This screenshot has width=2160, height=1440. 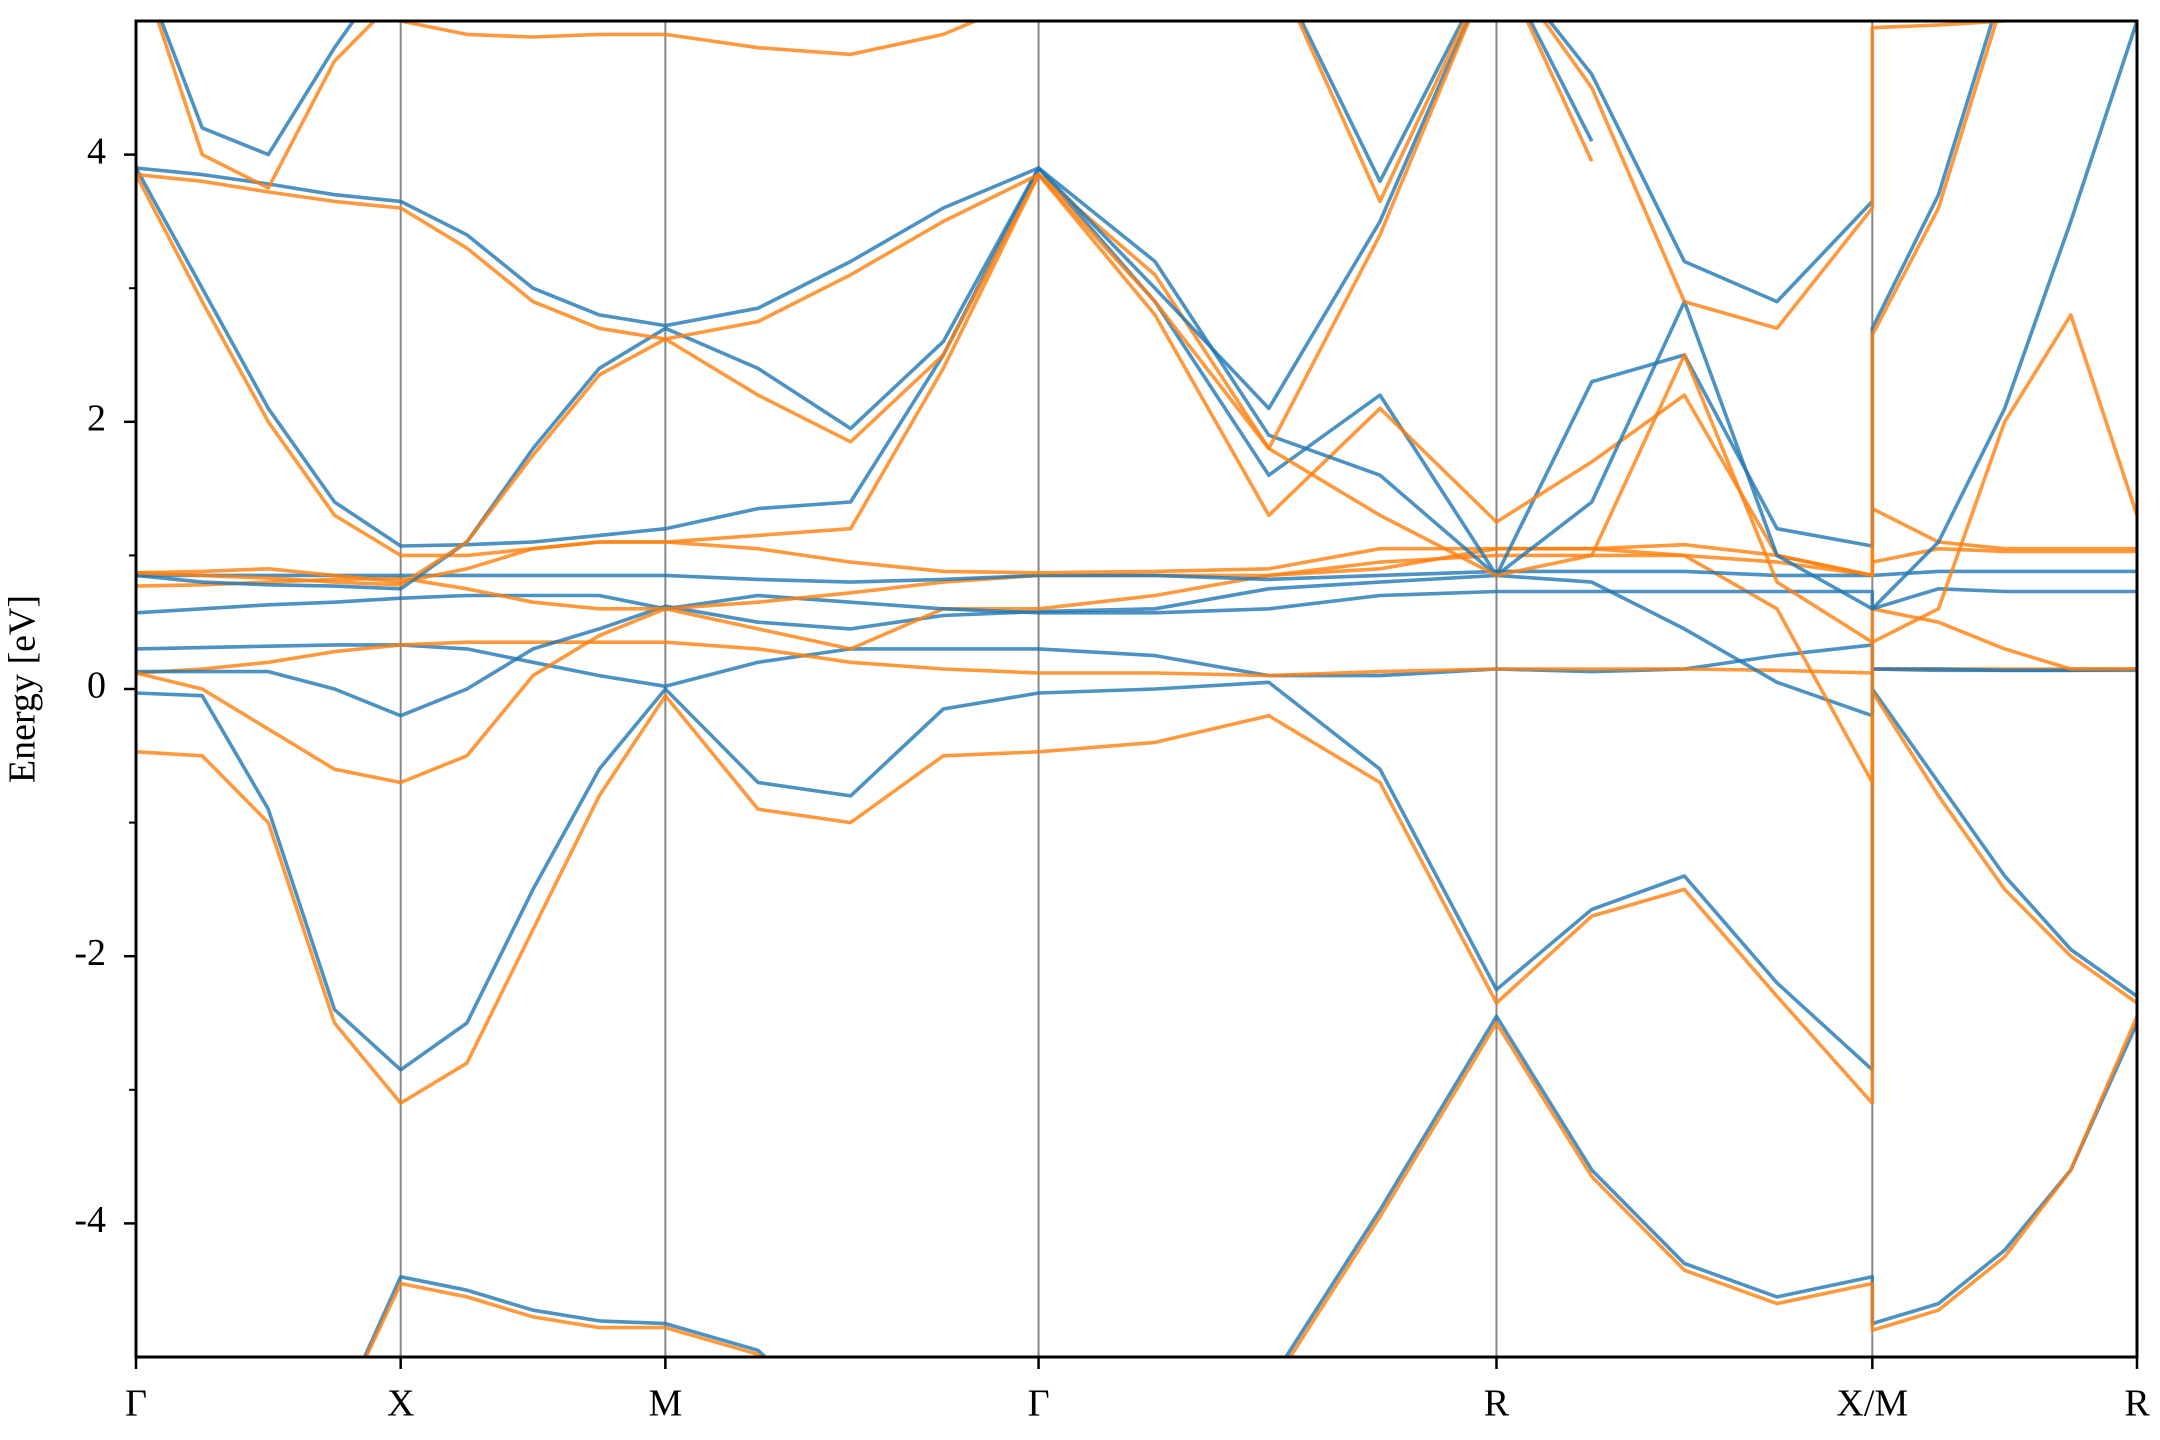 I want to click on y-tick-label: 0, so click(x=96, y=686).